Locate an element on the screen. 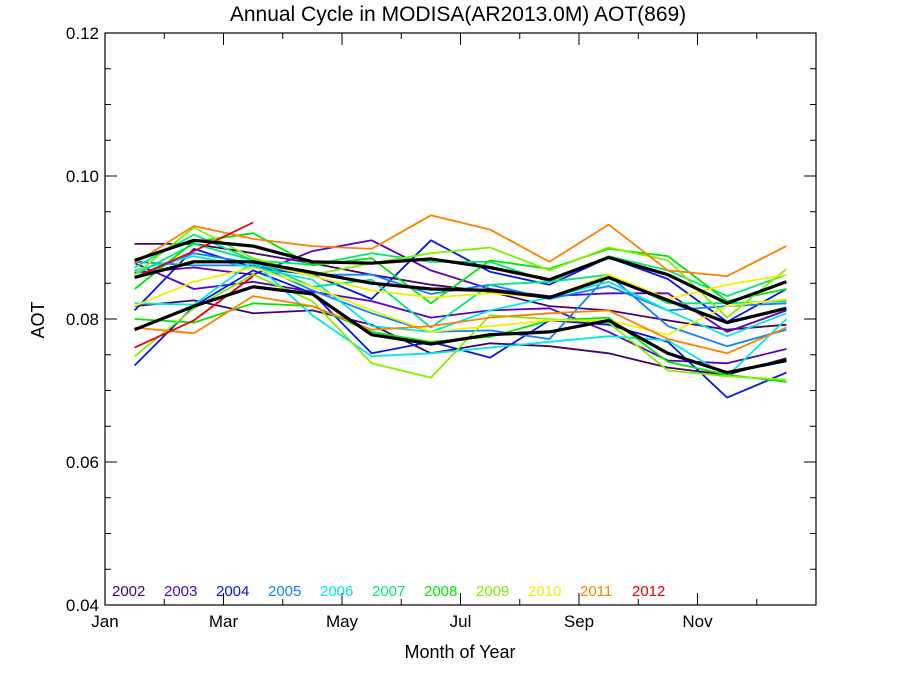 The width and height of the screenshot is (900, 675). legend-item-2009: 2009 is located at coordinates (492, 591).